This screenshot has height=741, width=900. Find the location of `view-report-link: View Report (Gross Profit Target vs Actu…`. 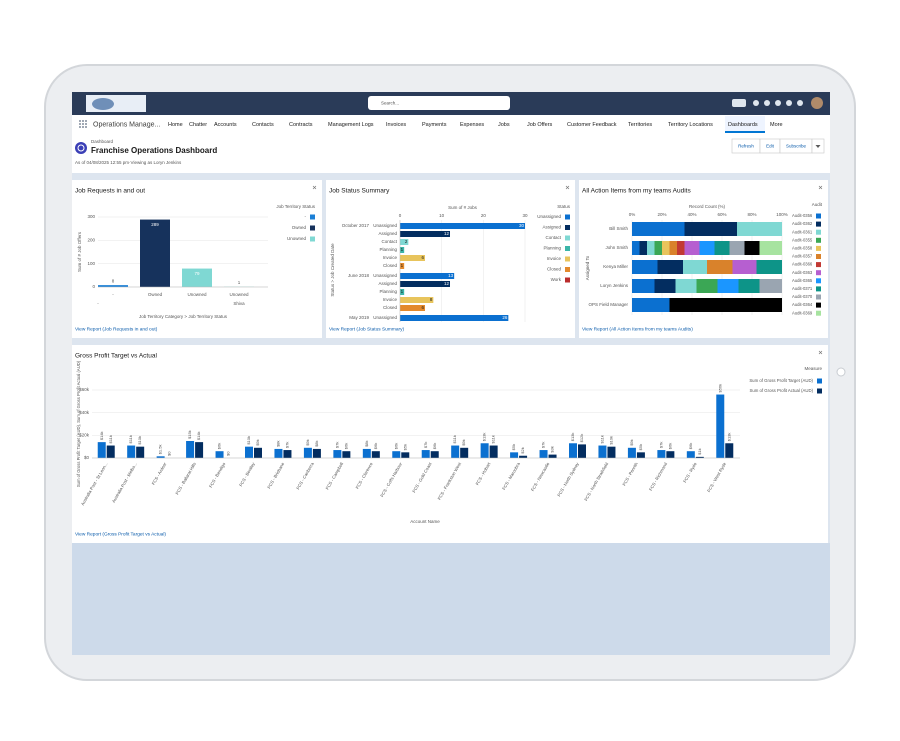

view-report-link: View Report (Gross Profit Target vs Actu… is located at coordinates (120, 534).